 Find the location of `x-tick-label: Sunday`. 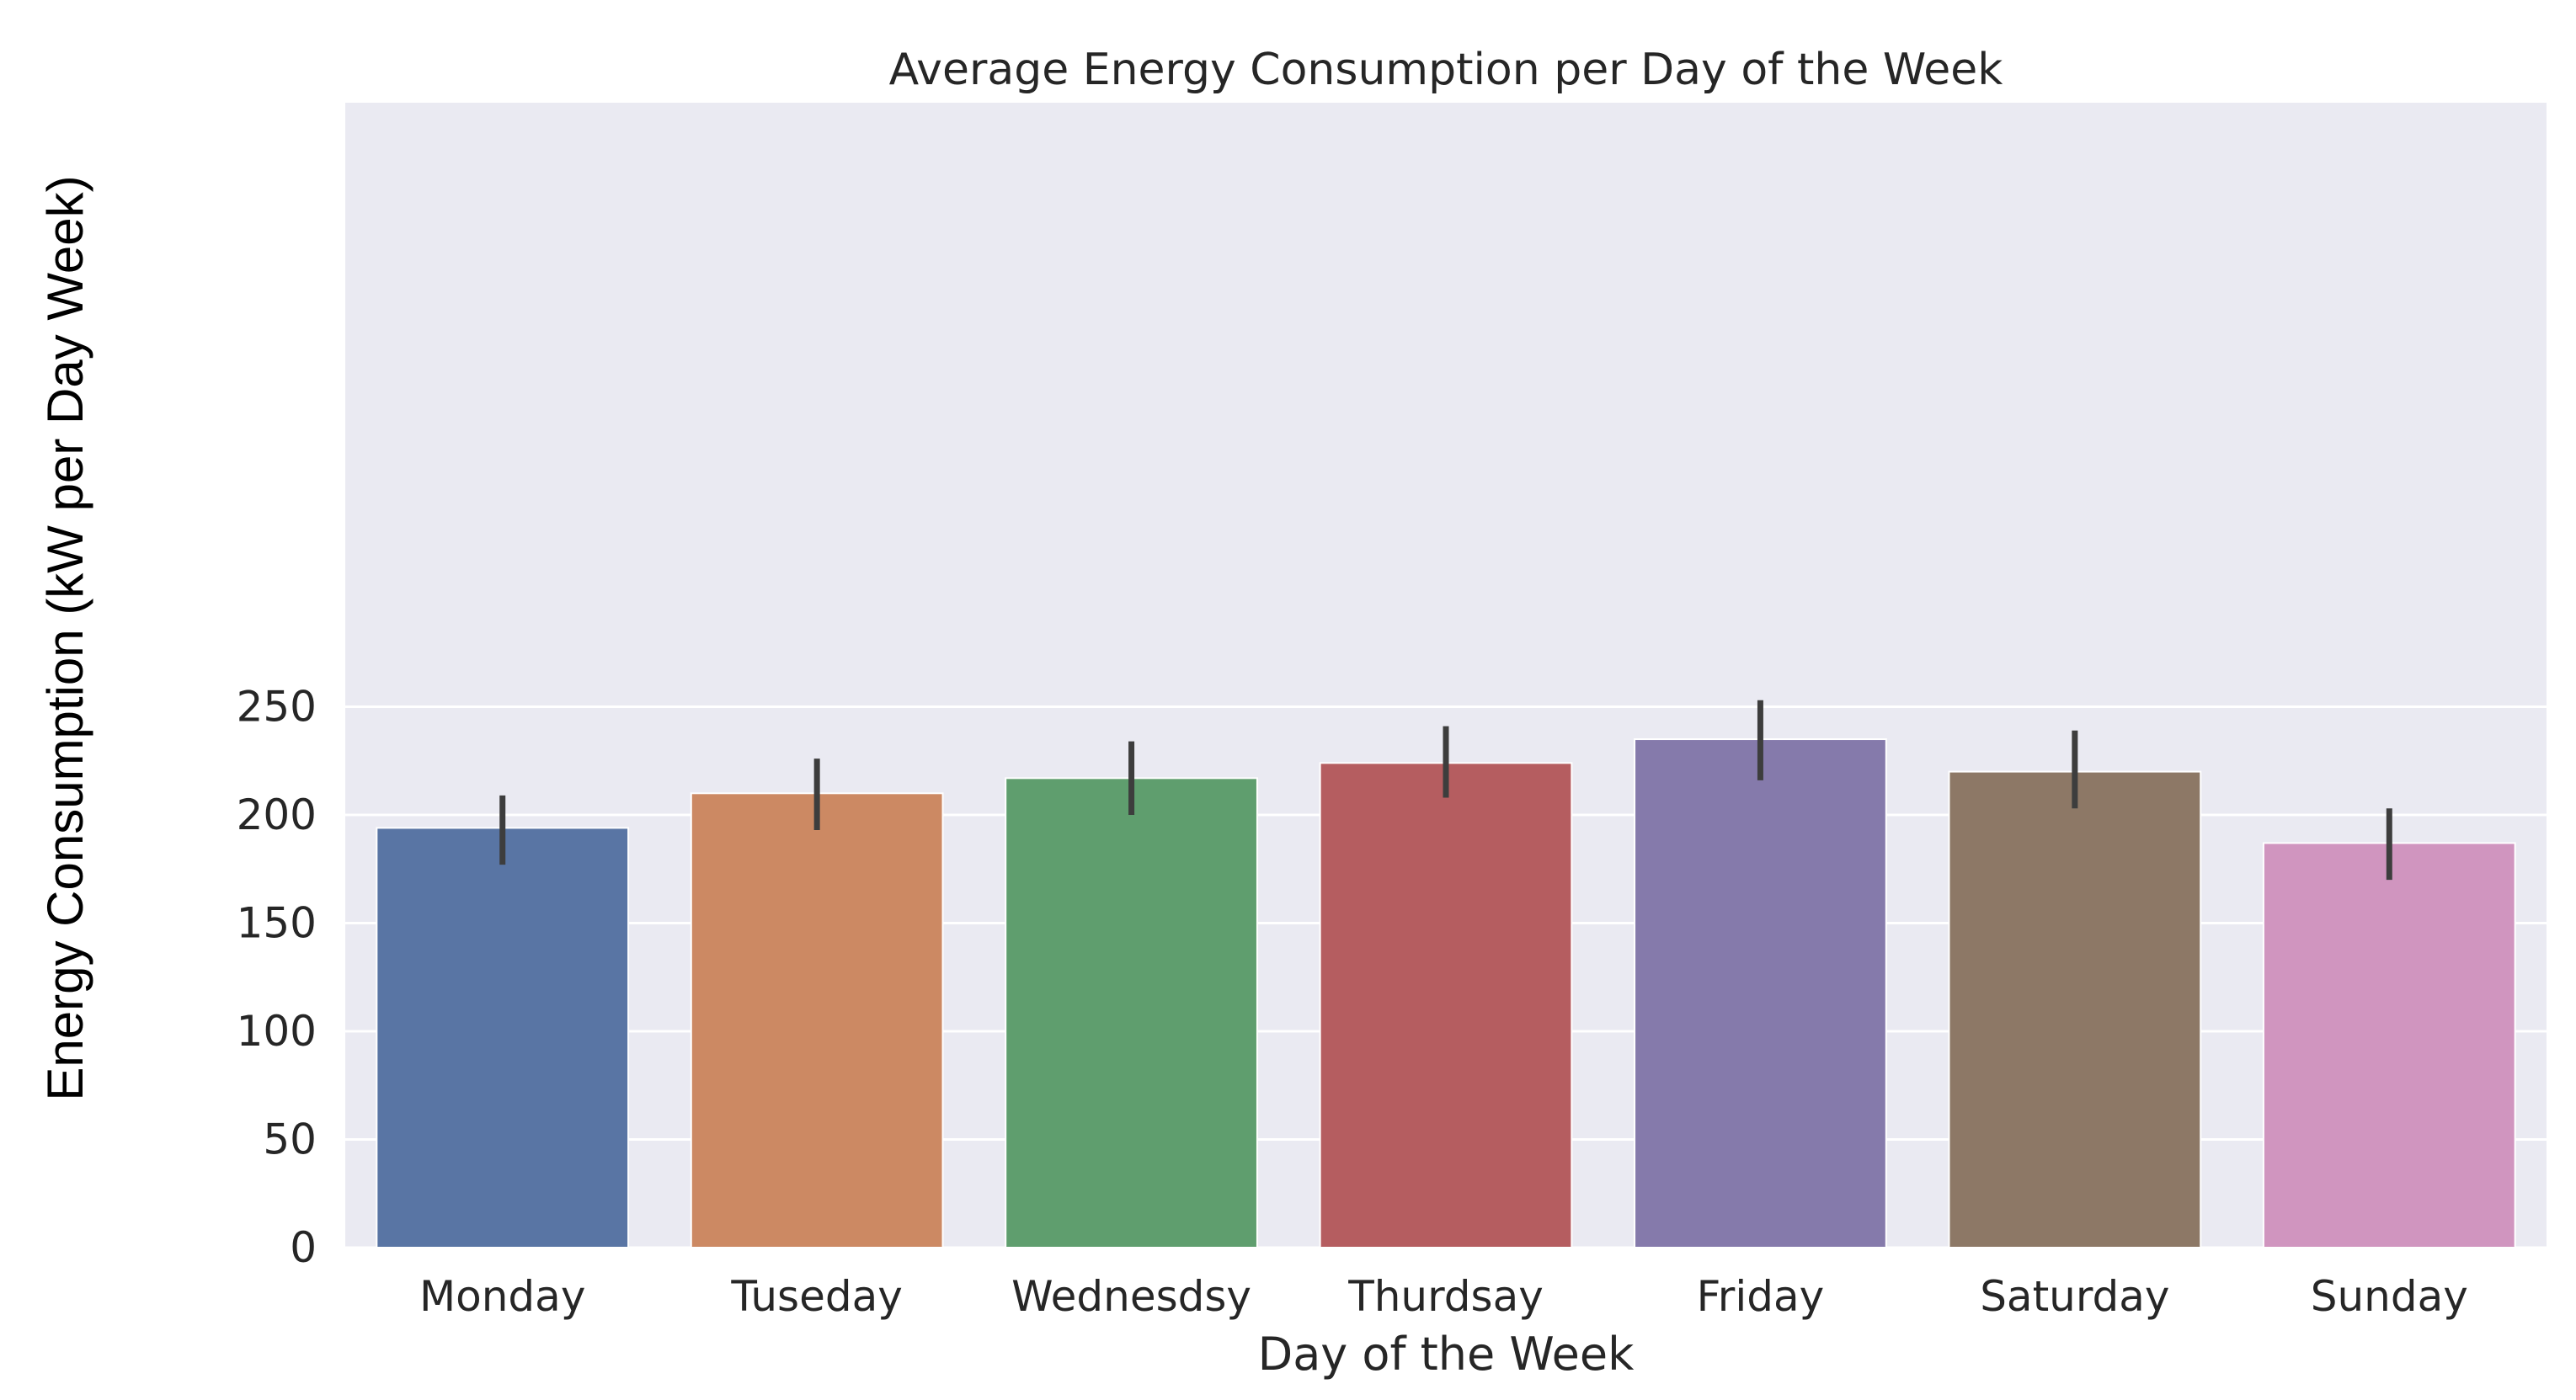

x-tick-label: Sunday is located at coordinates (2389, 1296).